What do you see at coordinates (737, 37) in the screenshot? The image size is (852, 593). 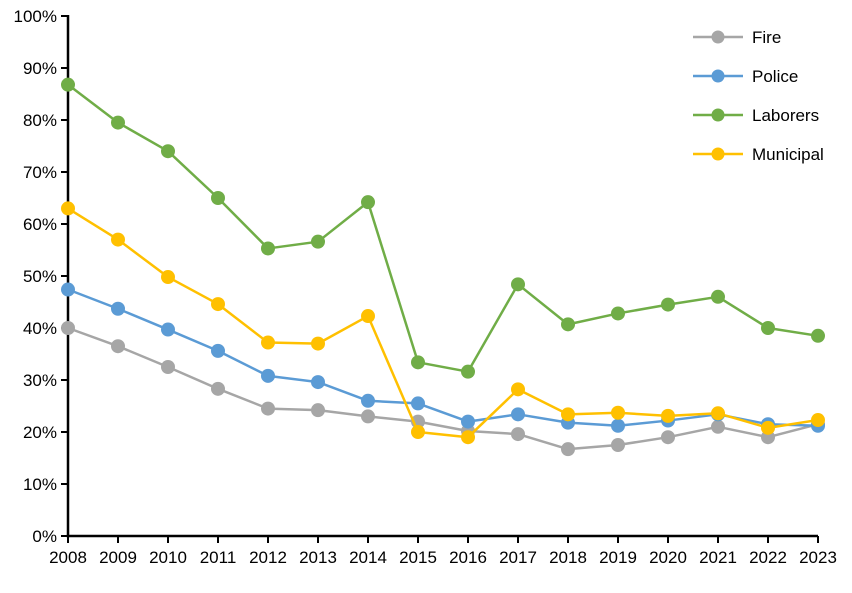 I see `legend-item-fire: Fire` at bounding box center [737, 37].